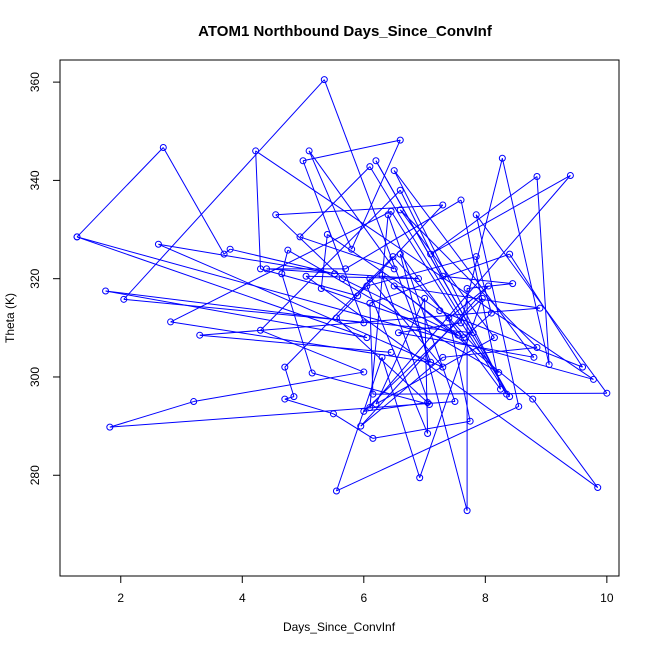 Image resolution: width=650 pixels, height=650 pixels. Describe the element at coordinates (35, 278) in the screenshot. I see `y-tick-label: 320` at that location.